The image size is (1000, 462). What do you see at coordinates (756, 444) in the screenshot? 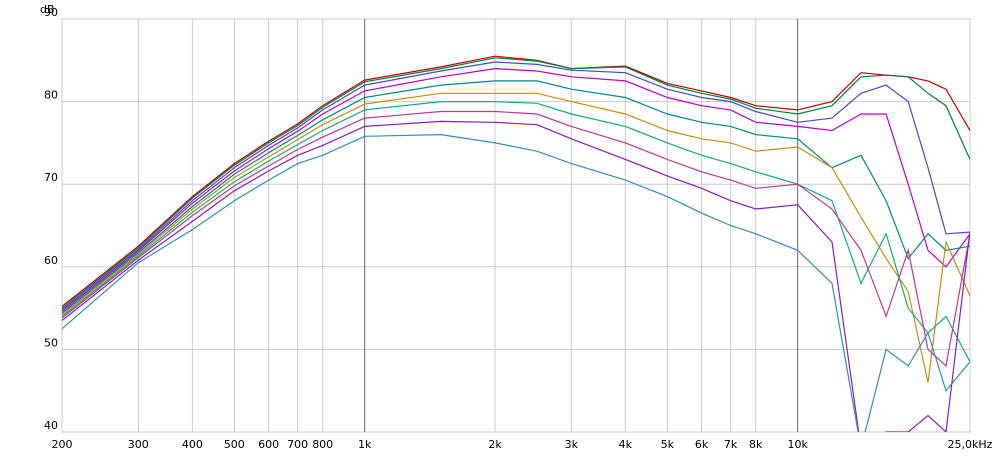
I see `x-tick-label: 8k` at bounding box center [756, 444].